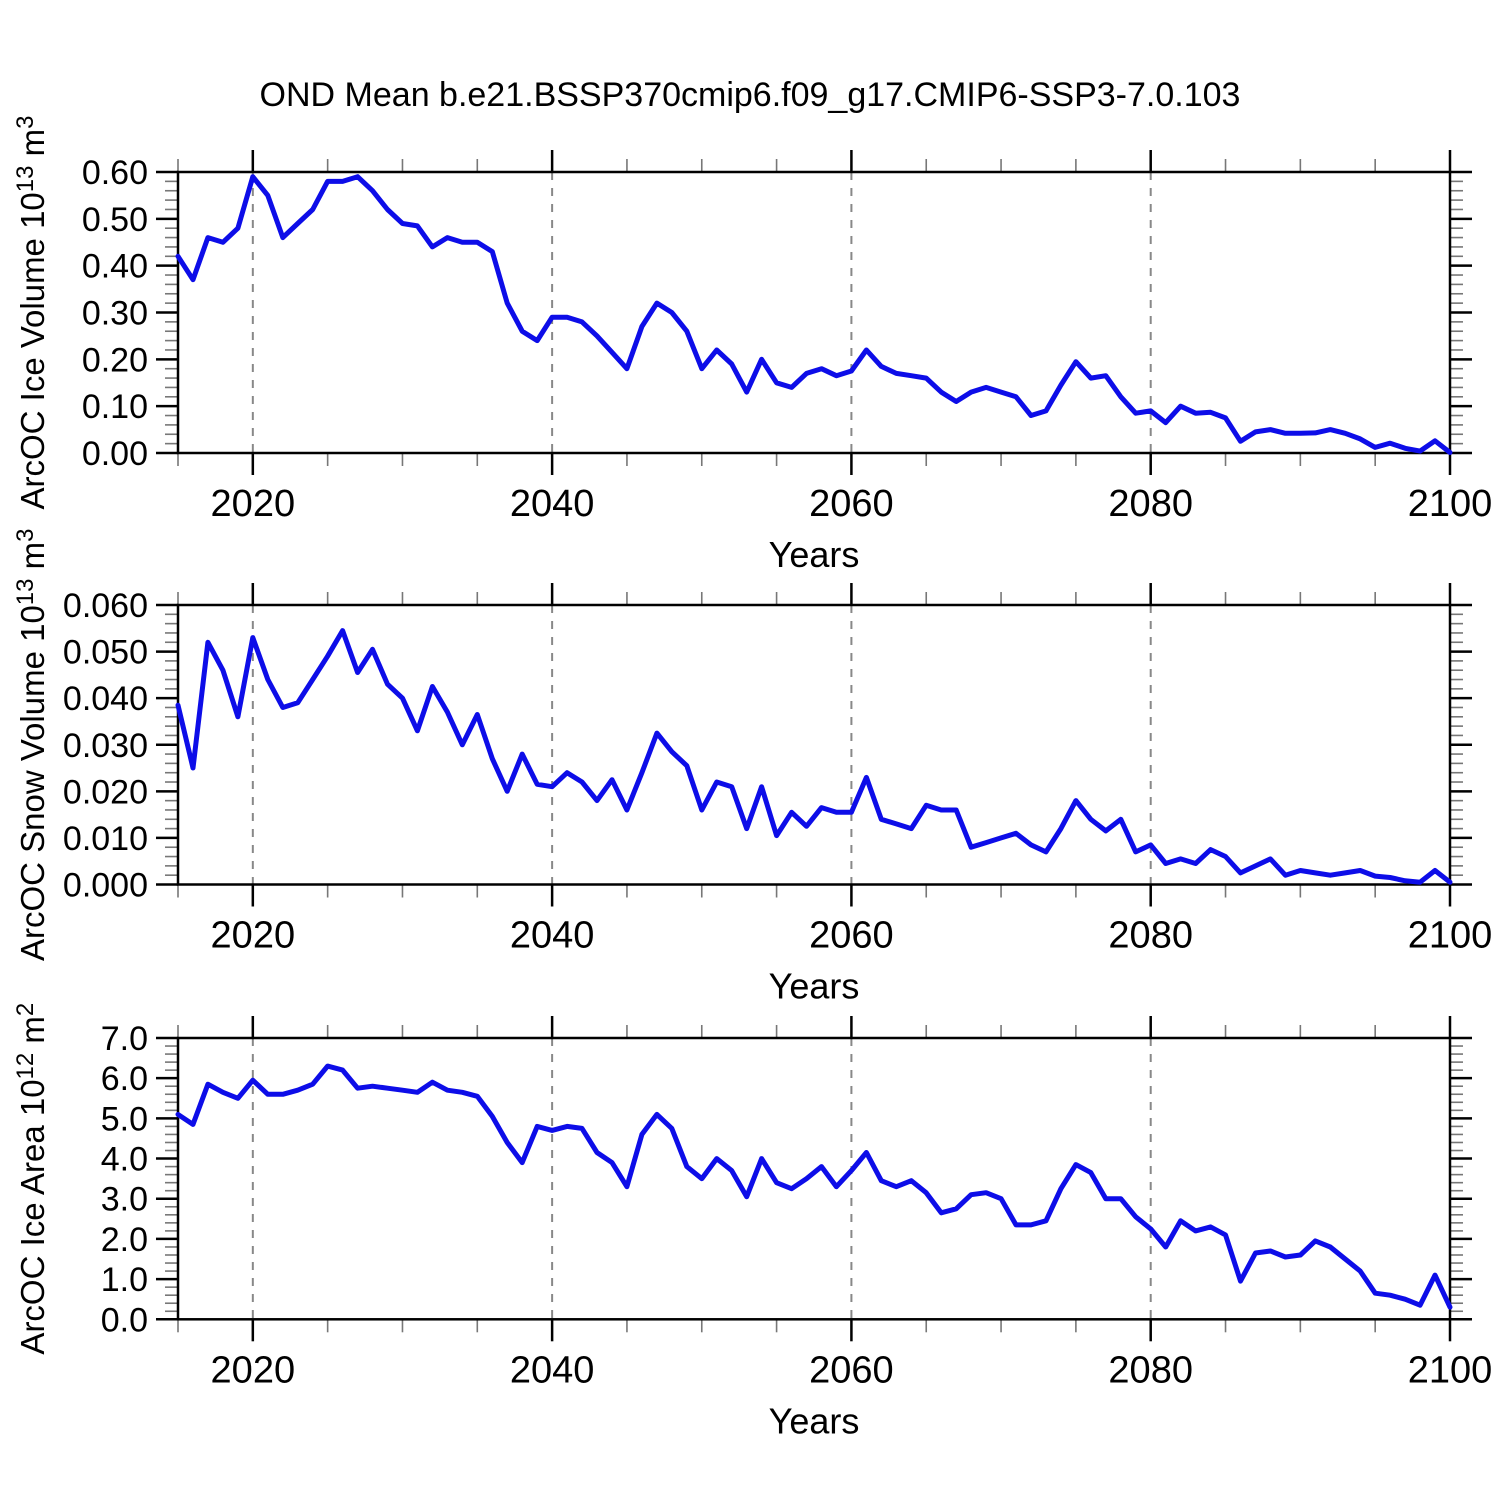  Describe the element at coordinates (124, 1160) in the screenshot. I see `y-tick-label: 4.0` at that location.